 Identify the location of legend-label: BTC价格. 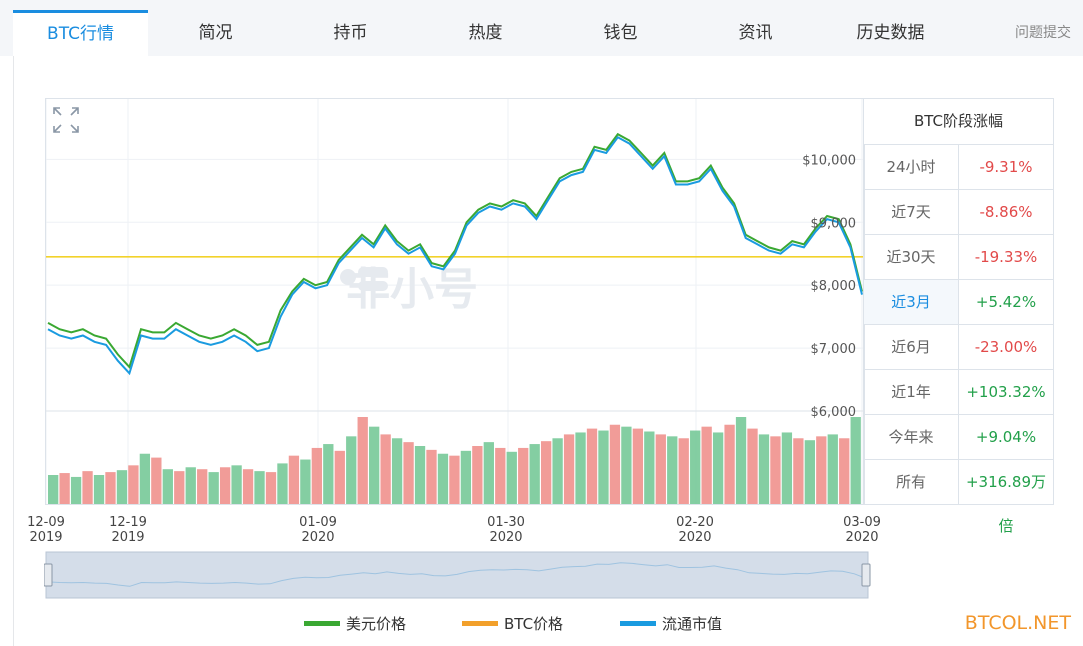
(534, 623).